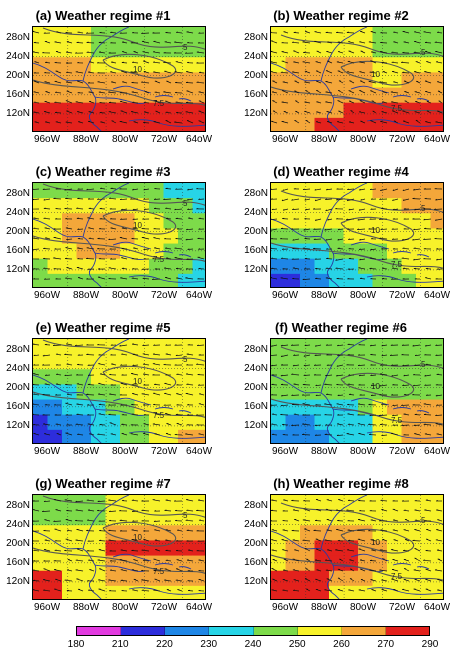 The image size is (474, 650). I want to click on temperature-field: 5 7.5 10, so click(357, 547).